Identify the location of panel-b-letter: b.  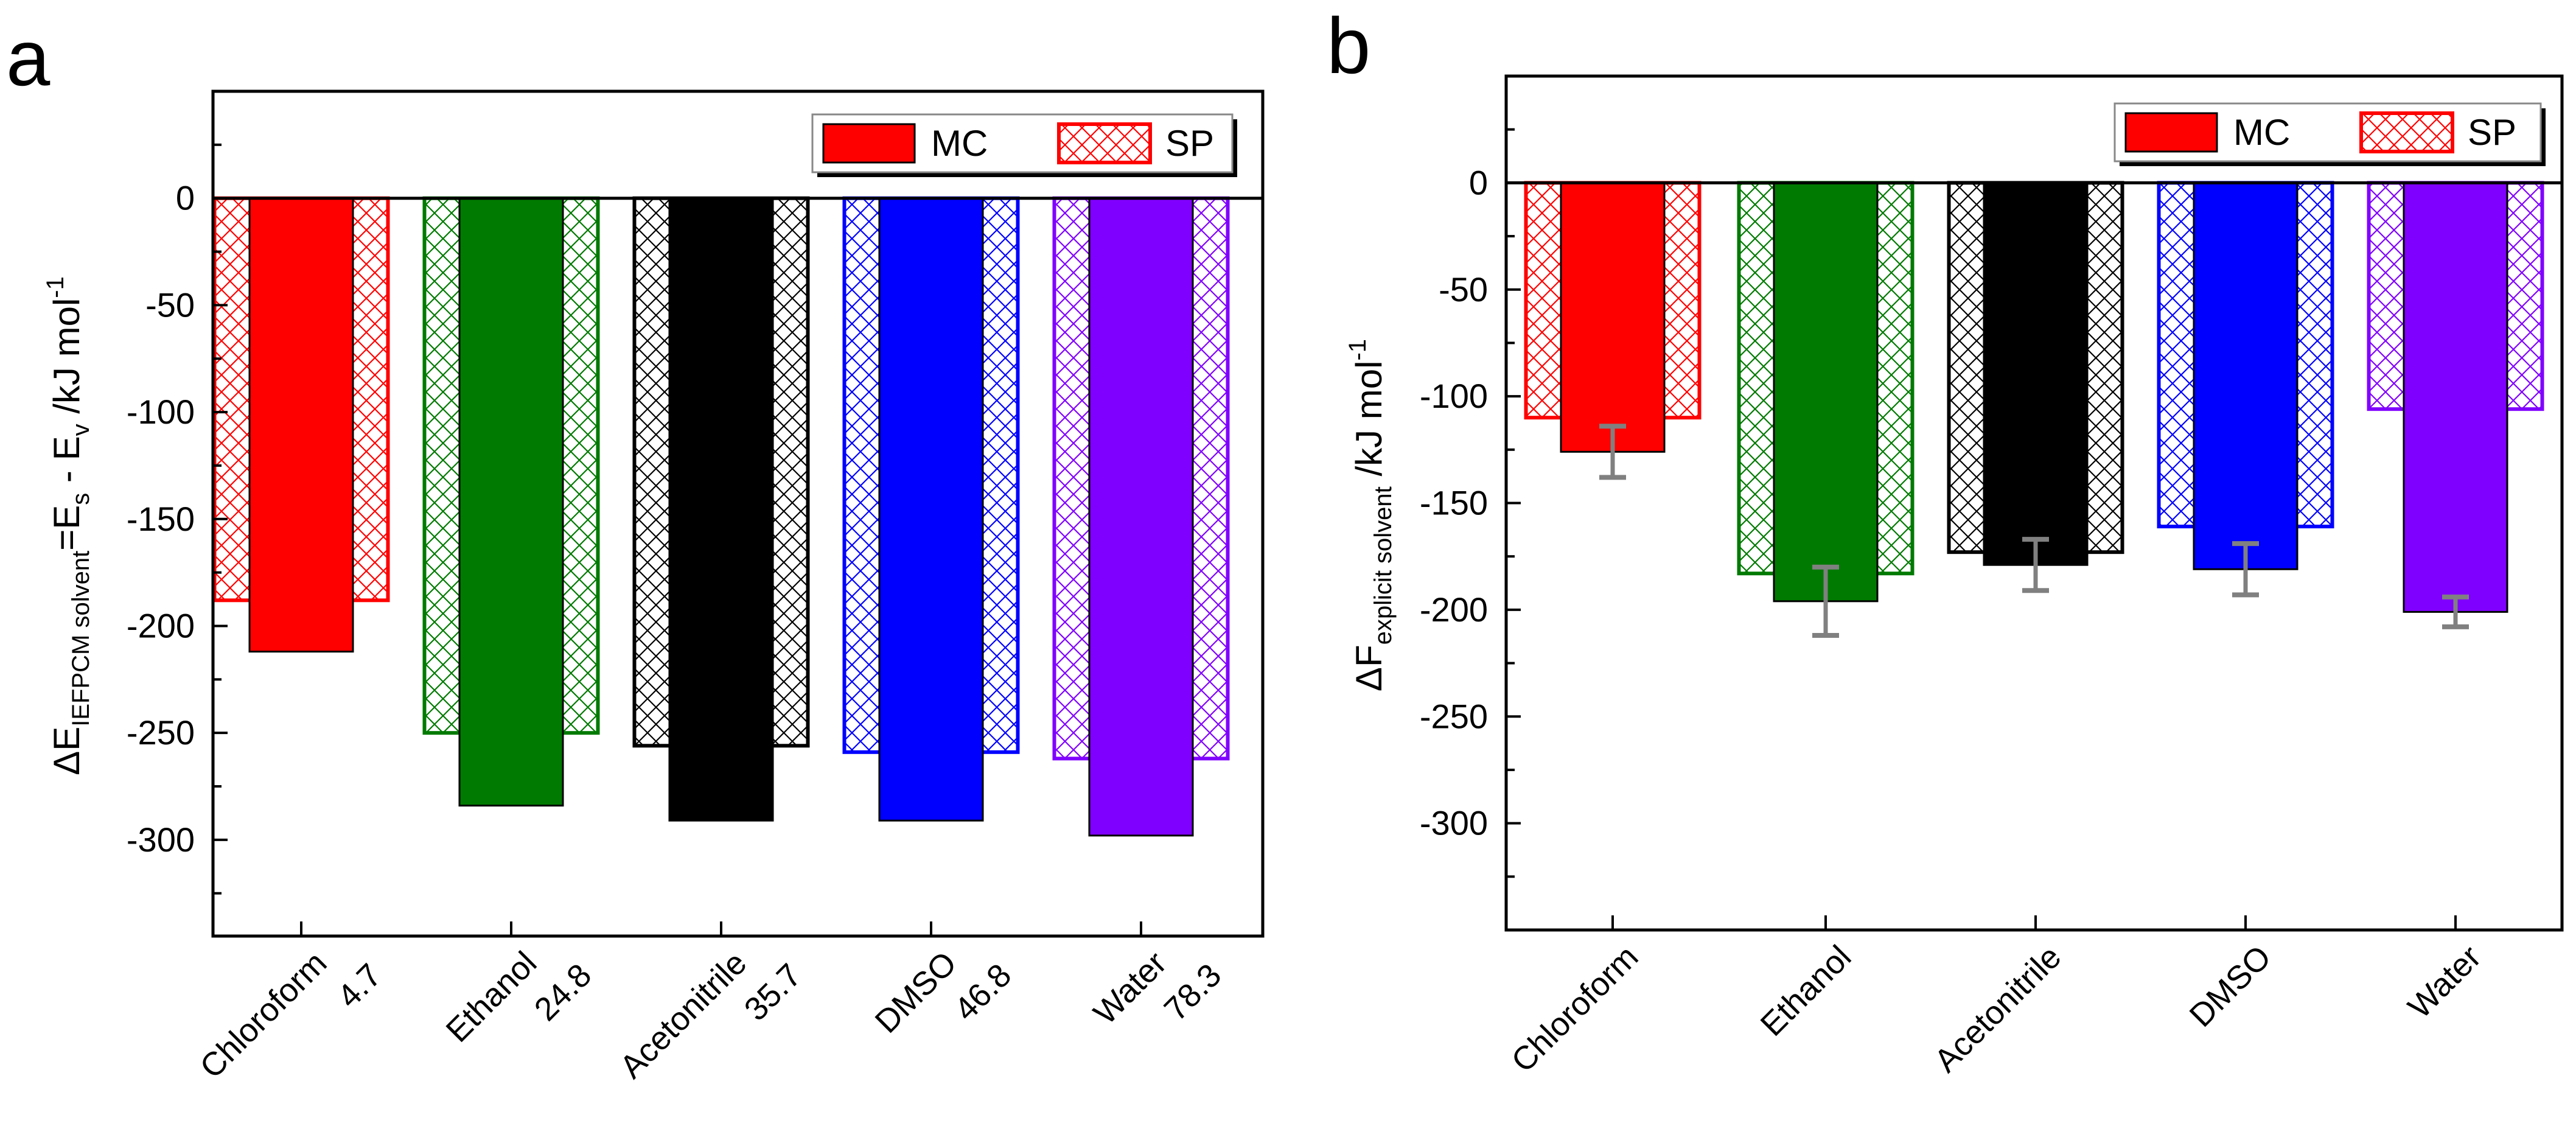
(1348, 46).